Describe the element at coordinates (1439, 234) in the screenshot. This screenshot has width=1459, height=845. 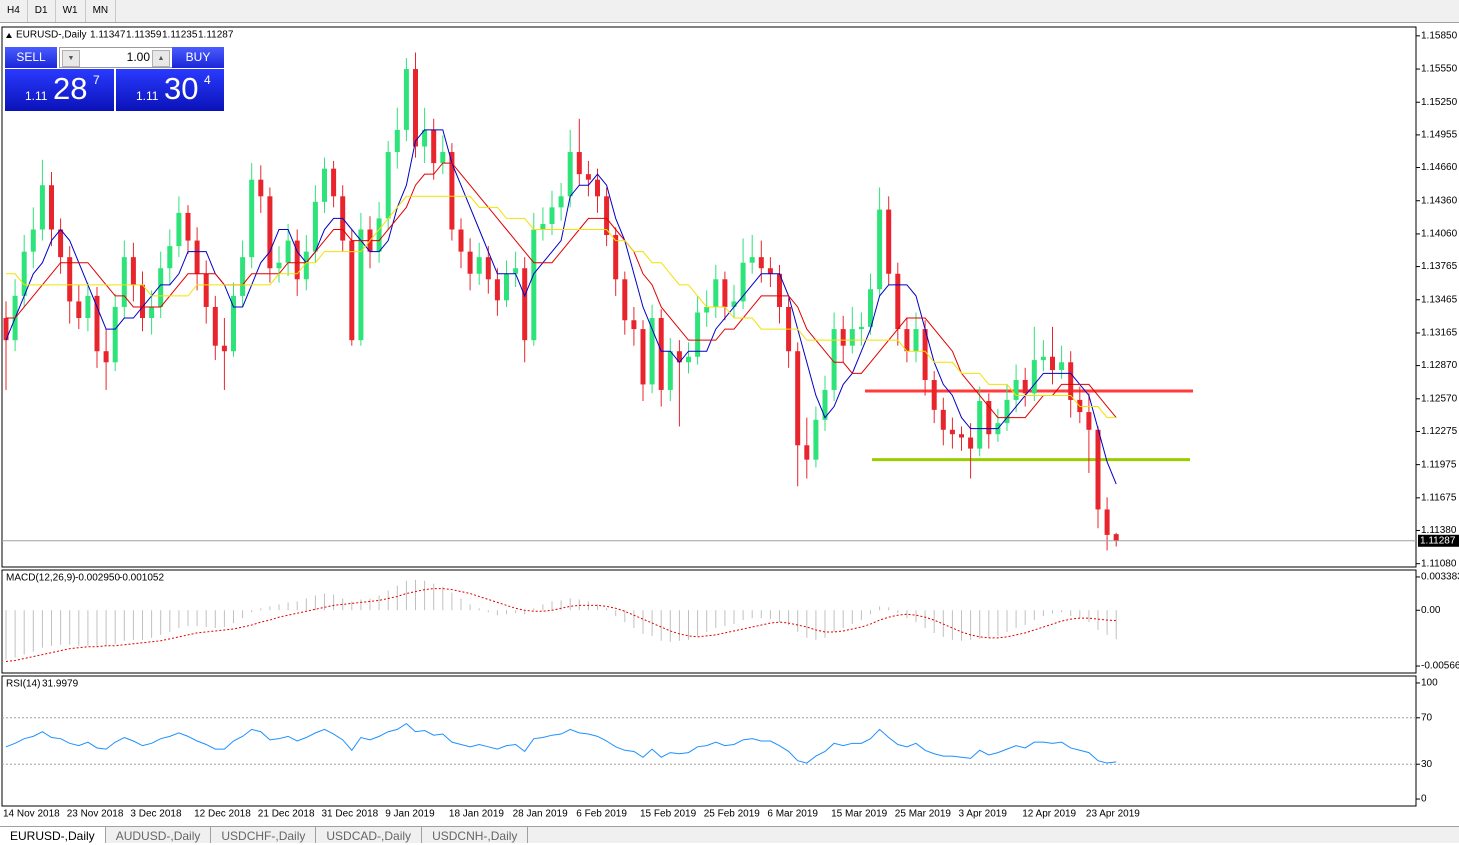
I see `y-tick-label: 1.14060` at that location.